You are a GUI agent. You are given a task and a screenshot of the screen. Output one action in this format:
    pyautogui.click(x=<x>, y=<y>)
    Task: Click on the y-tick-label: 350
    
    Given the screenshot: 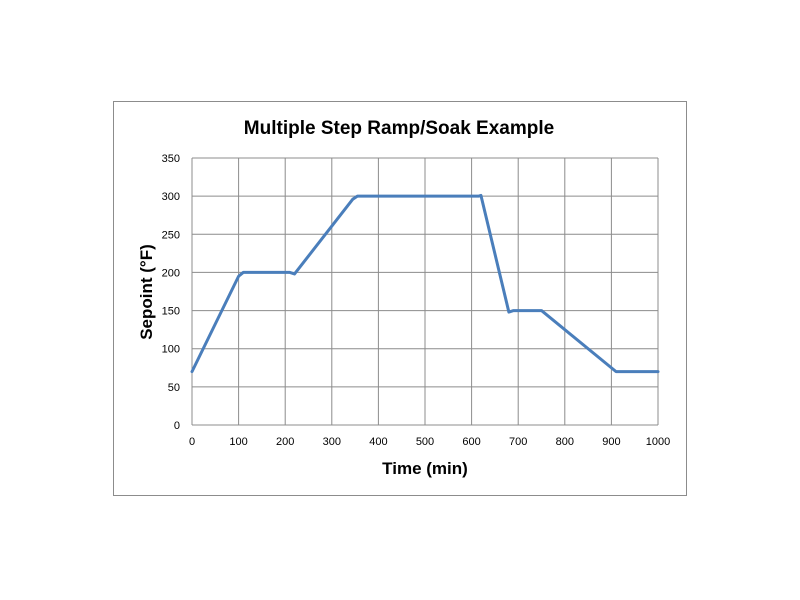 What is the action you would take?
    pyautogui.click(x=171, y=159)
    